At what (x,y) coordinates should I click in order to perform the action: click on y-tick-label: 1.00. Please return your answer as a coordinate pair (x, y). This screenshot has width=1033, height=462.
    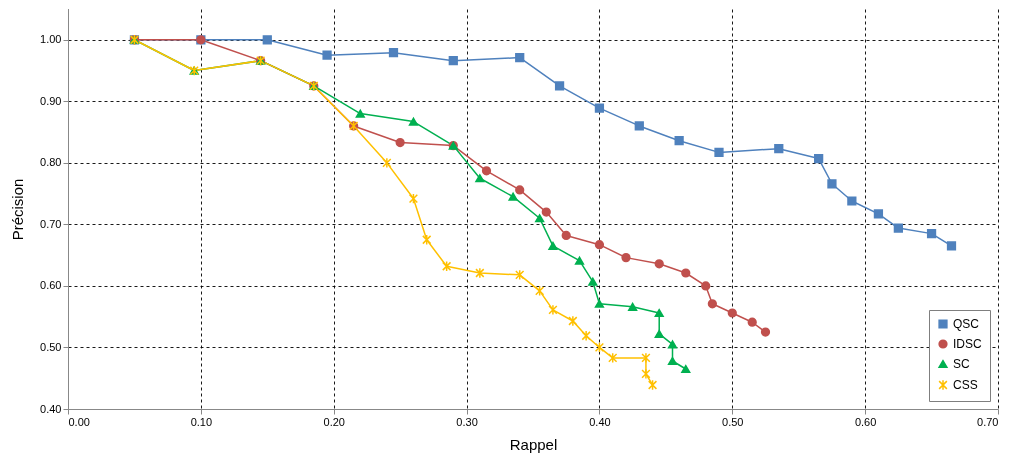
    Looking at the image, I should click on (51, 39).